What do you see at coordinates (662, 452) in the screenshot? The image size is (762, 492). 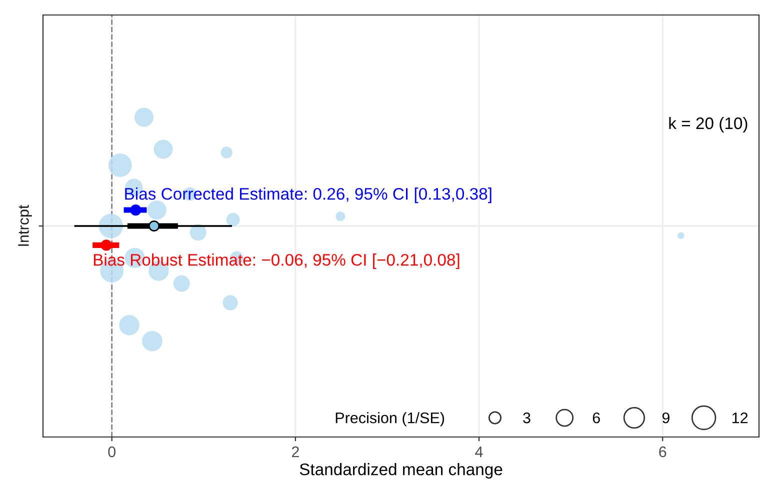 I see `x-tick-label: 6` at bounding box center [662, 452].